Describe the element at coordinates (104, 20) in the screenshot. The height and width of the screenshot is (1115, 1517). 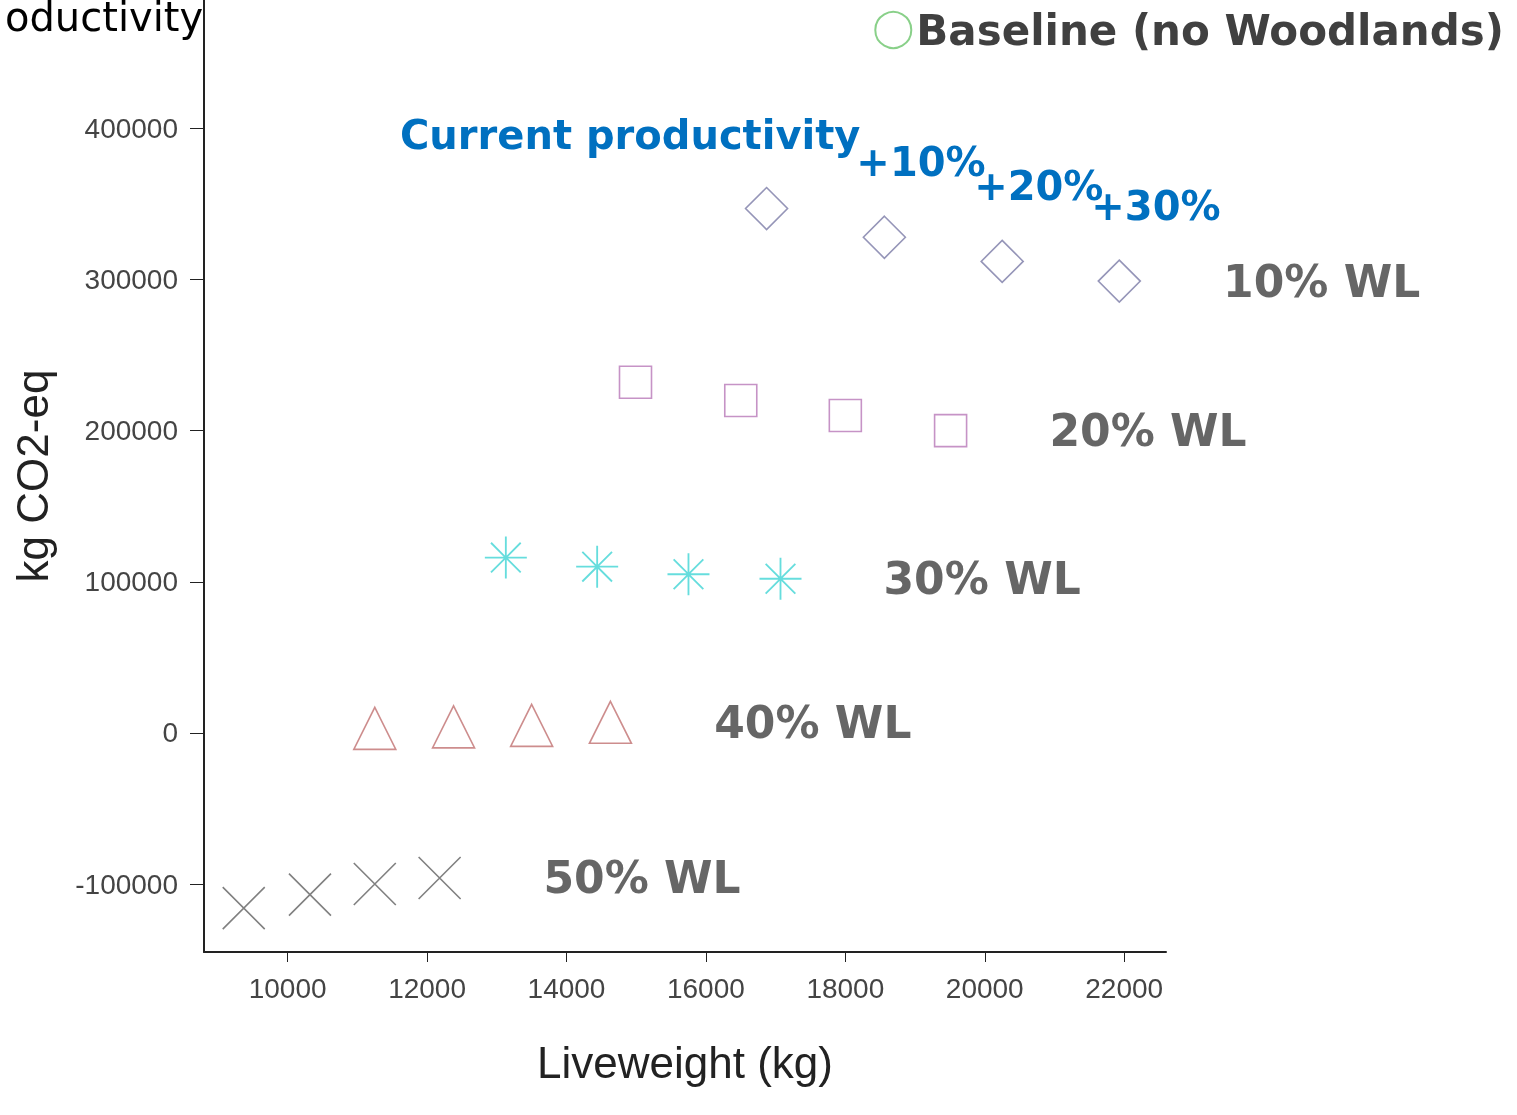
I see `chart-title: oductivity` at that location.